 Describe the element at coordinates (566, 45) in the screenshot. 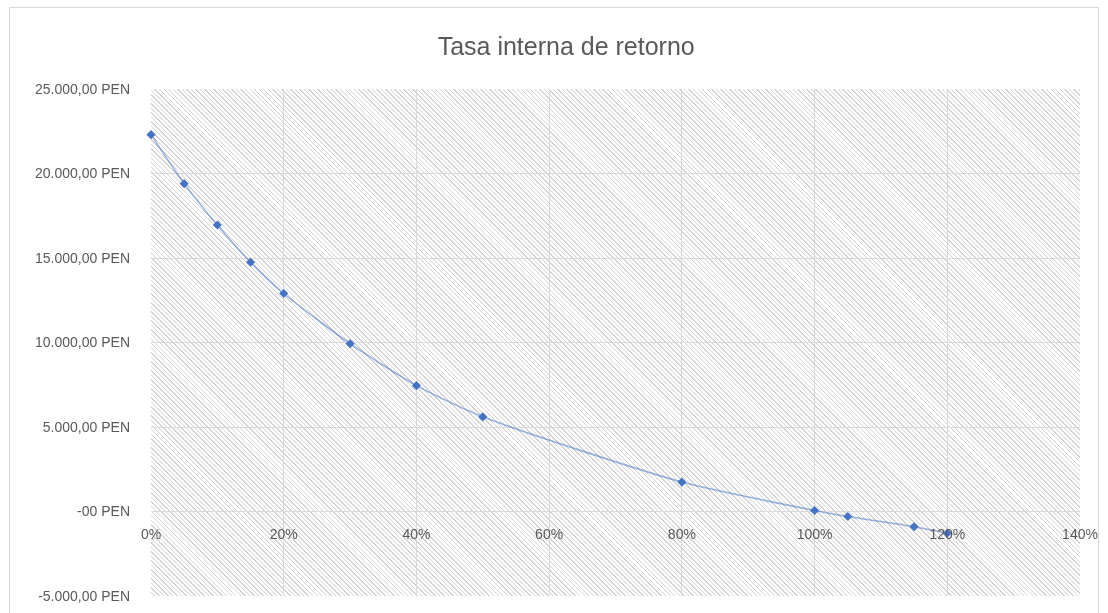

I see `chart-title: Tasa interna de retorno` at that location.